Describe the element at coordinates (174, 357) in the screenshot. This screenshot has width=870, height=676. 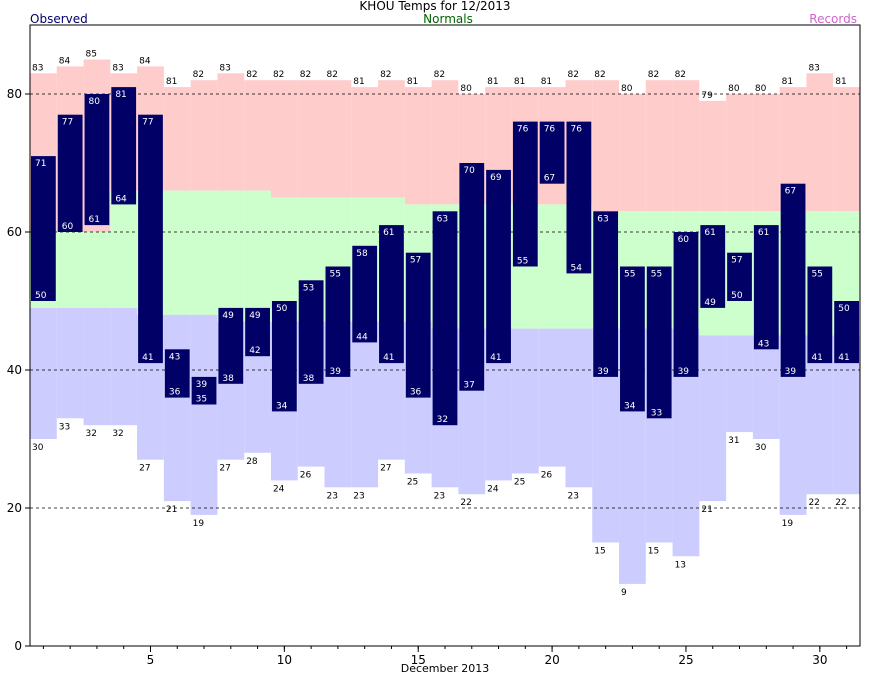
I see `observed-high-label: 43` at that location.